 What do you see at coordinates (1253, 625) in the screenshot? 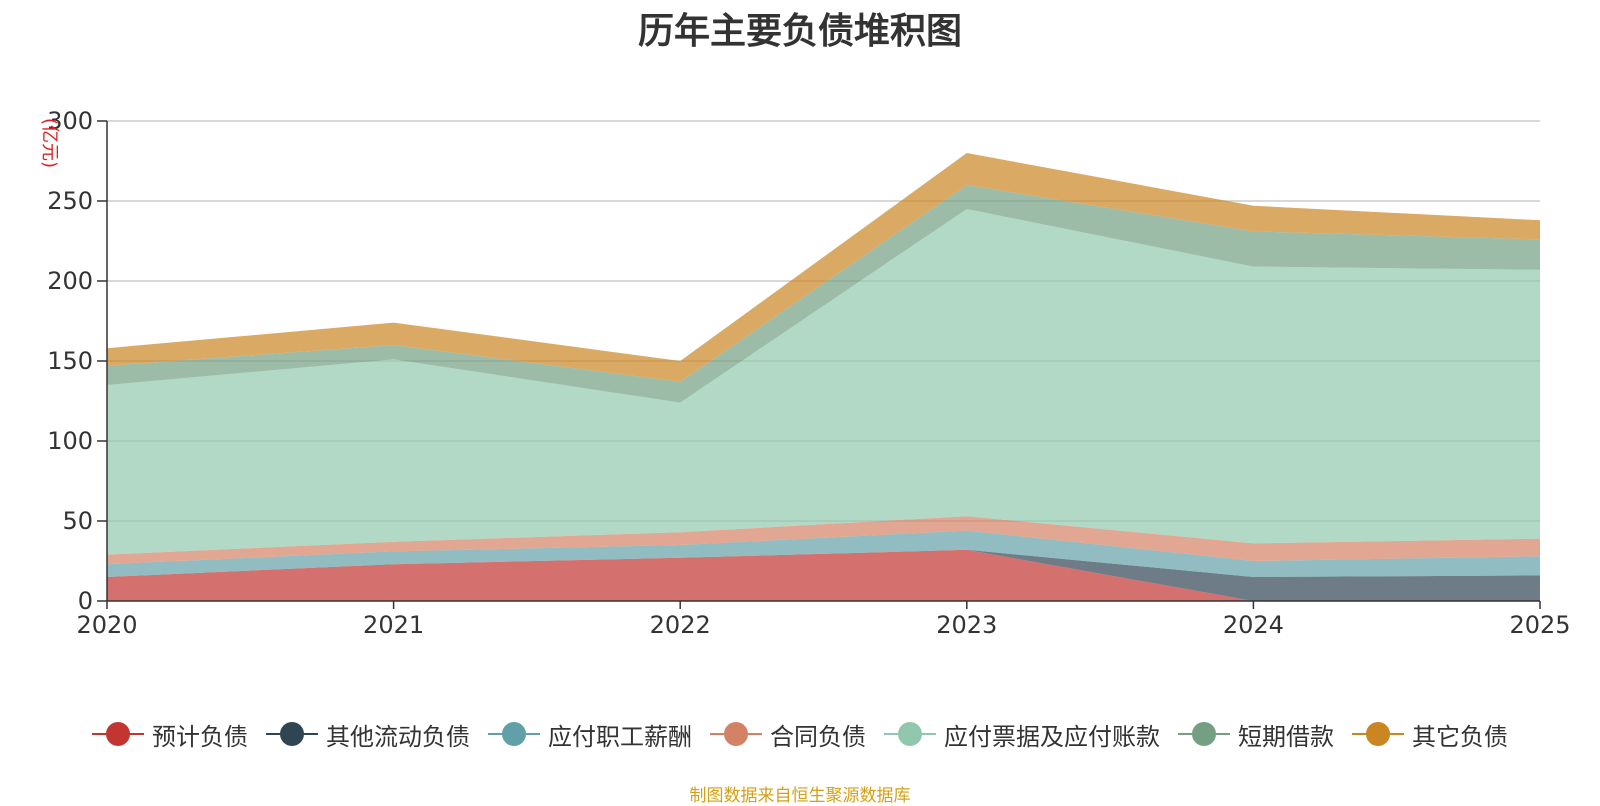
I see `x-tick-label: 2024` at bounding box center [1253, 625].